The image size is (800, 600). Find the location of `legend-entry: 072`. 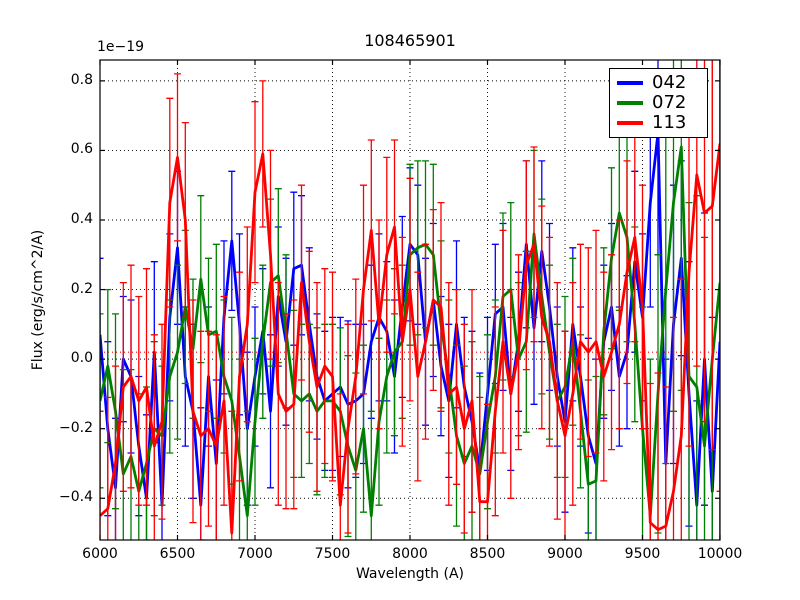

legend-entry: 072 is located at coordinates (658, 103).